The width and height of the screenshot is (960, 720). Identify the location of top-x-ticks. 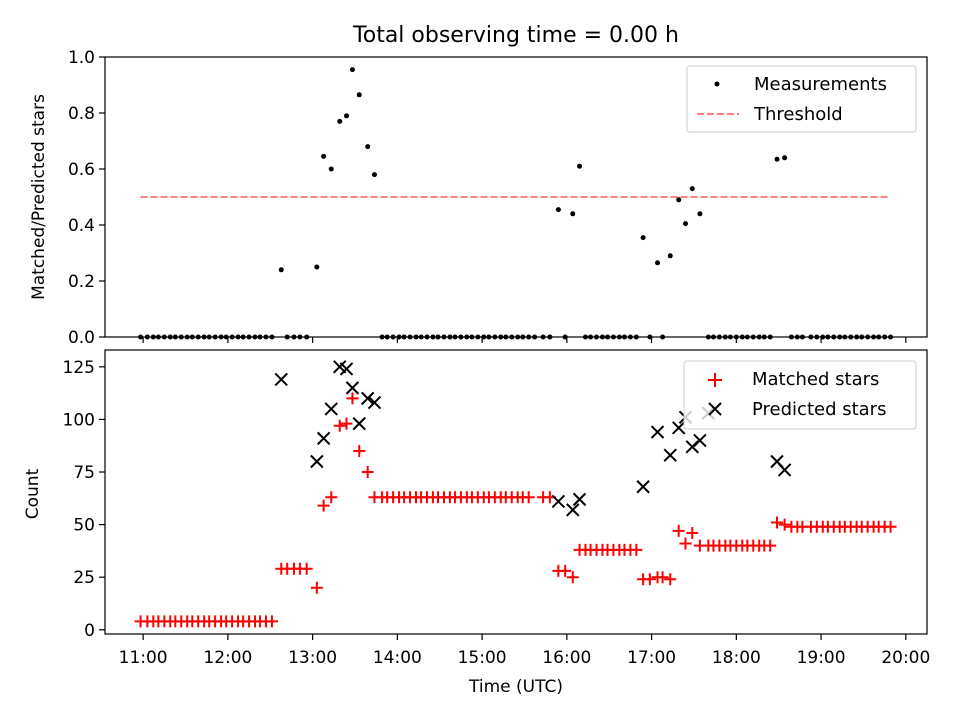
(524, 340).